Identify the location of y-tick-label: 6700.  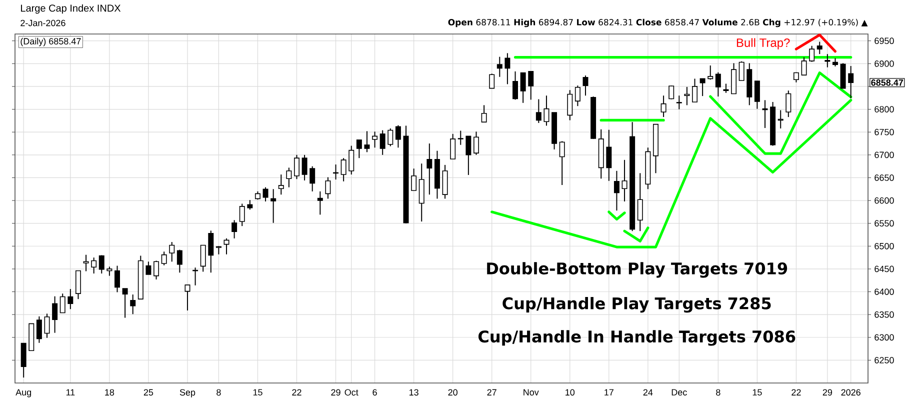
(884, 155).